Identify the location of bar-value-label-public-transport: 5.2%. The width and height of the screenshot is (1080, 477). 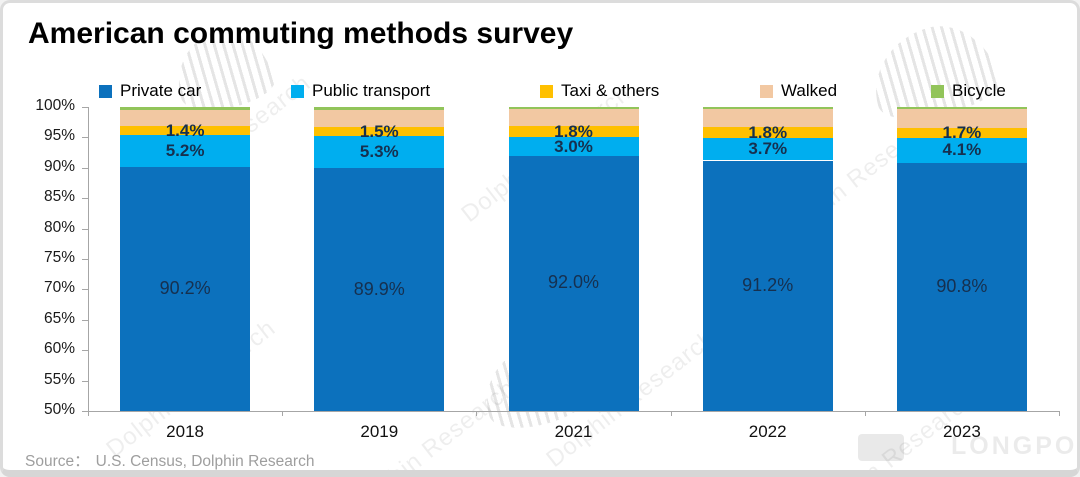
(185, 150).